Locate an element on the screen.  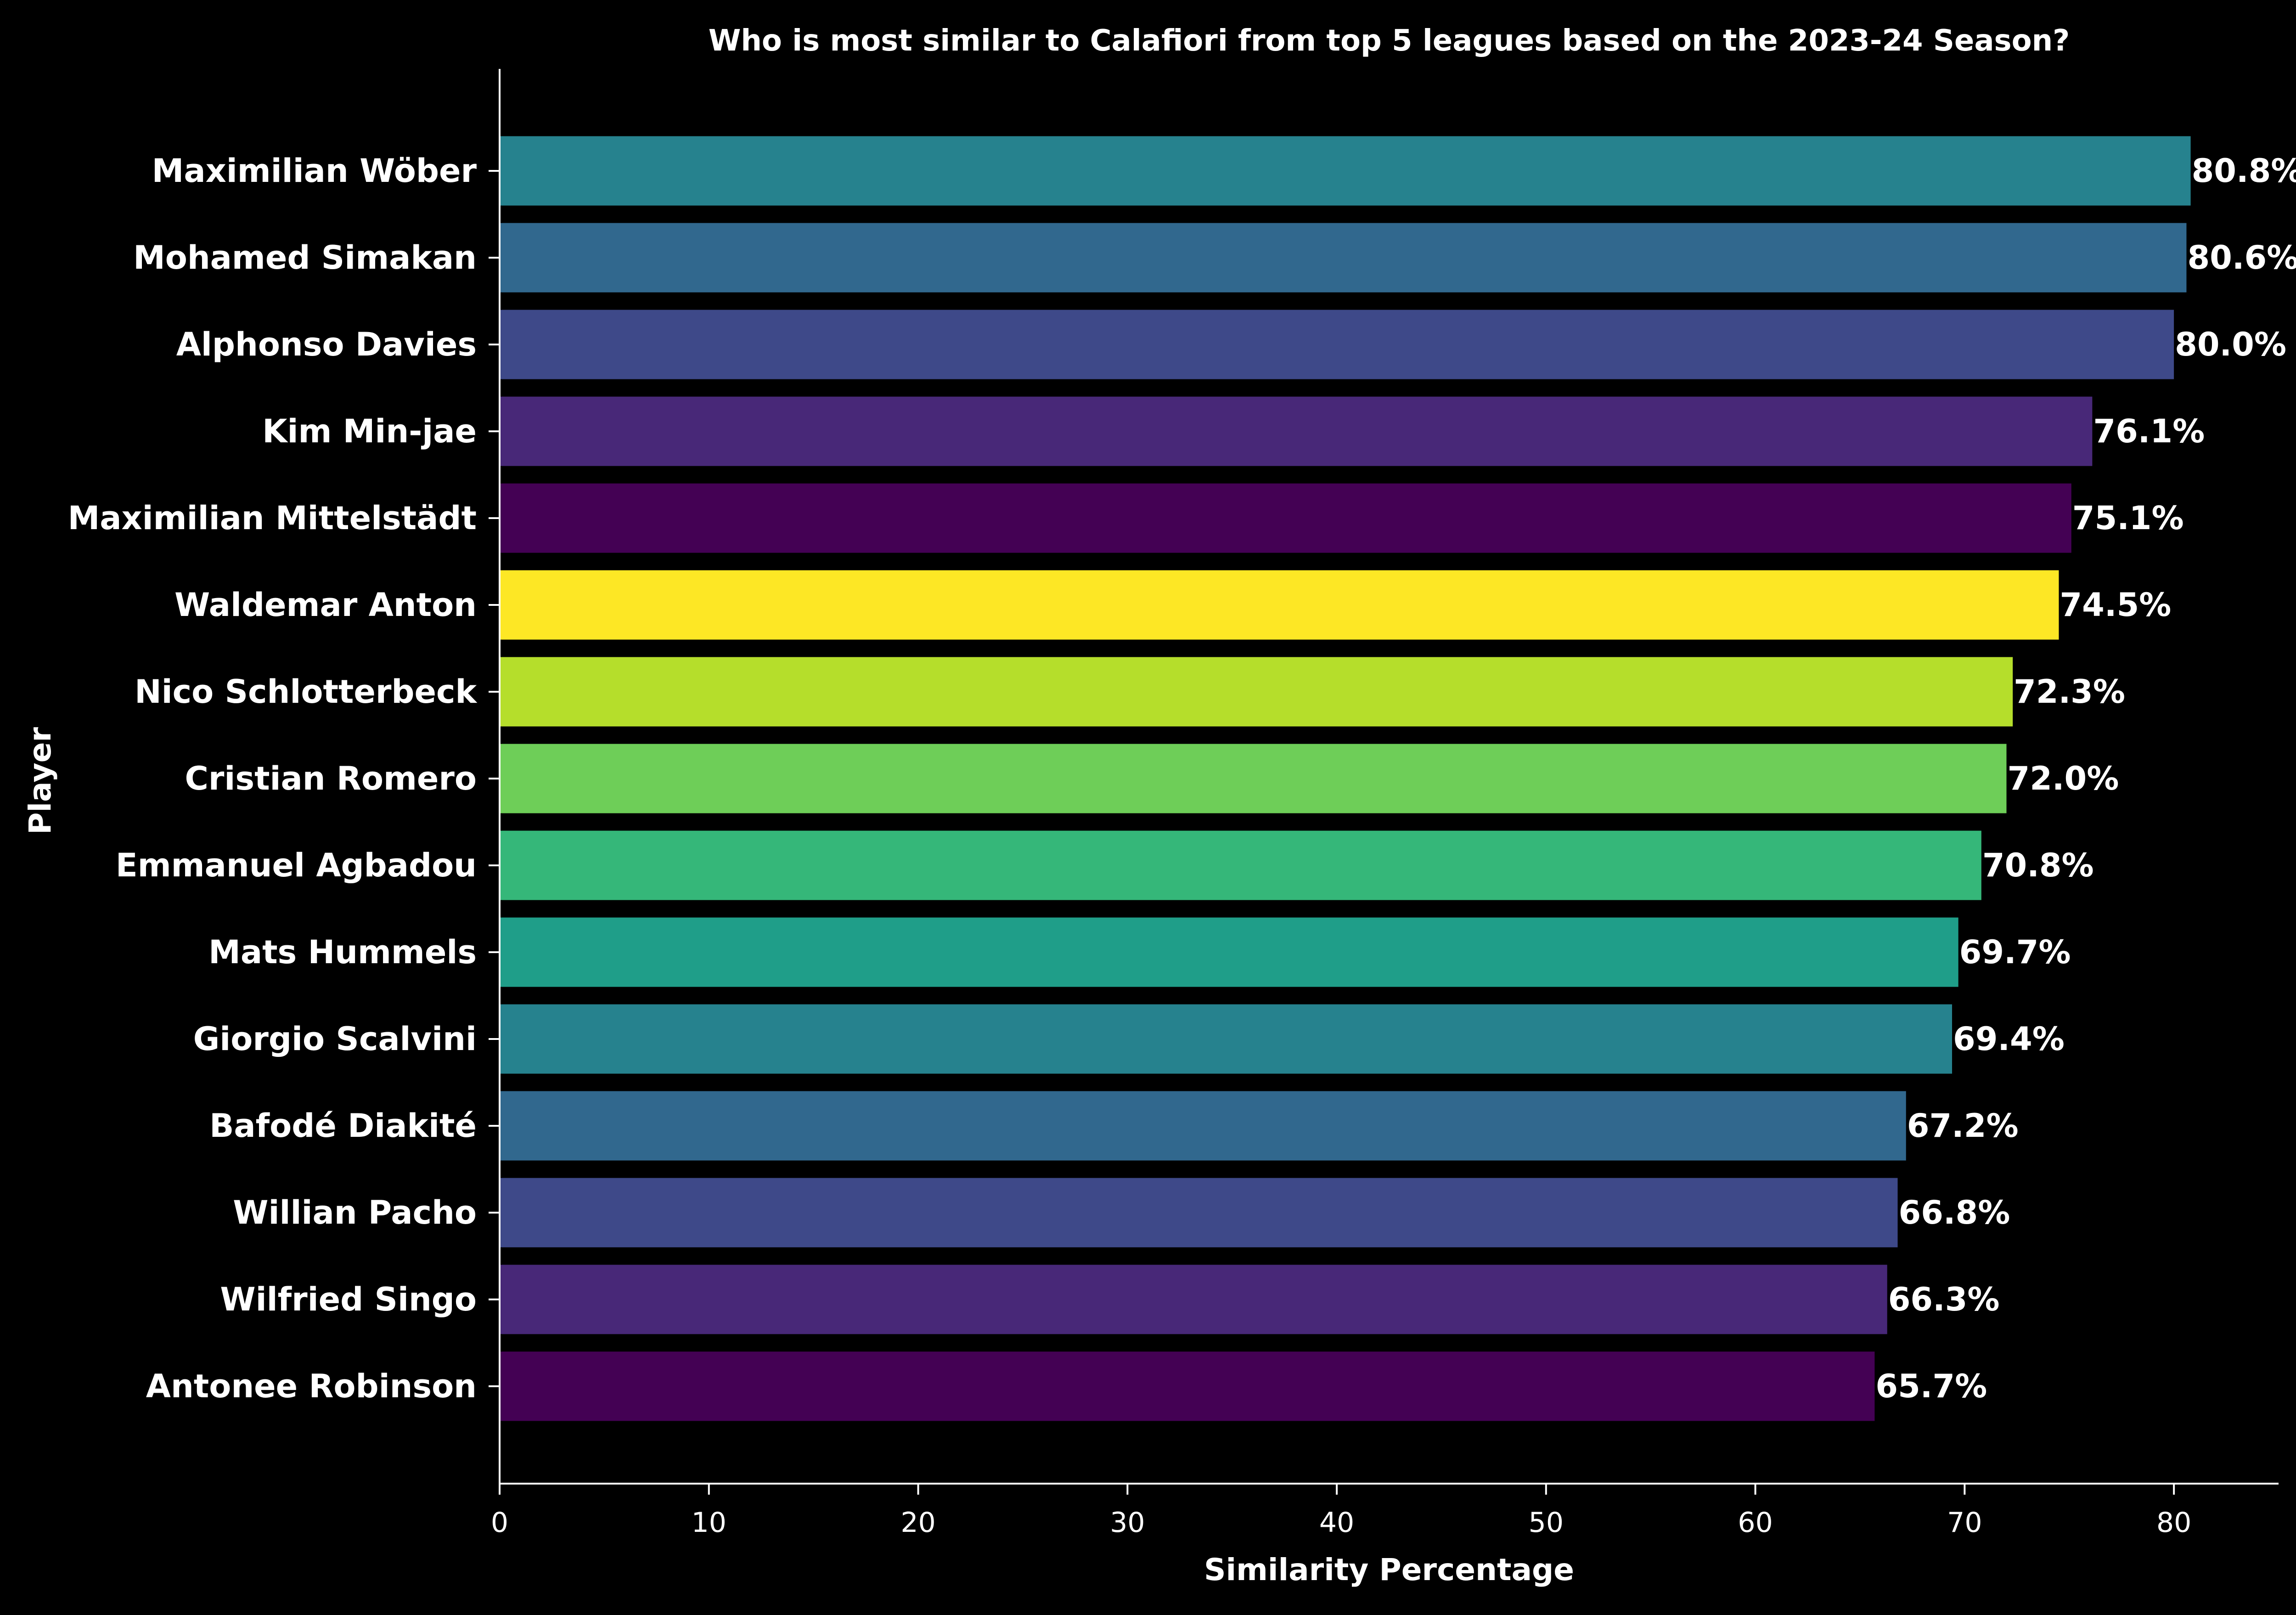
bar-value-label: 69.7% is located at coordinates (2015, 952).